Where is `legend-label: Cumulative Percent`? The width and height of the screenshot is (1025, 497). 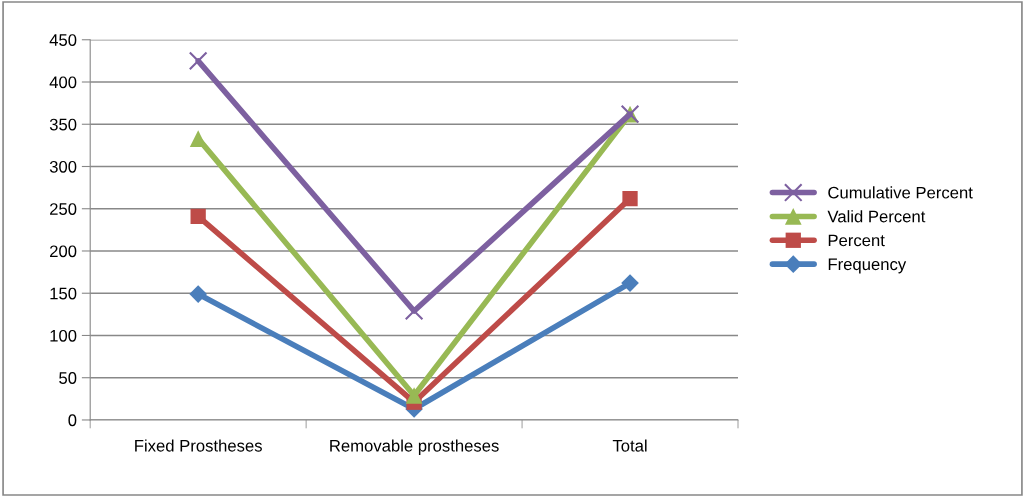
legend-label: Cumulative Percent is located at coordinates (900, 192).